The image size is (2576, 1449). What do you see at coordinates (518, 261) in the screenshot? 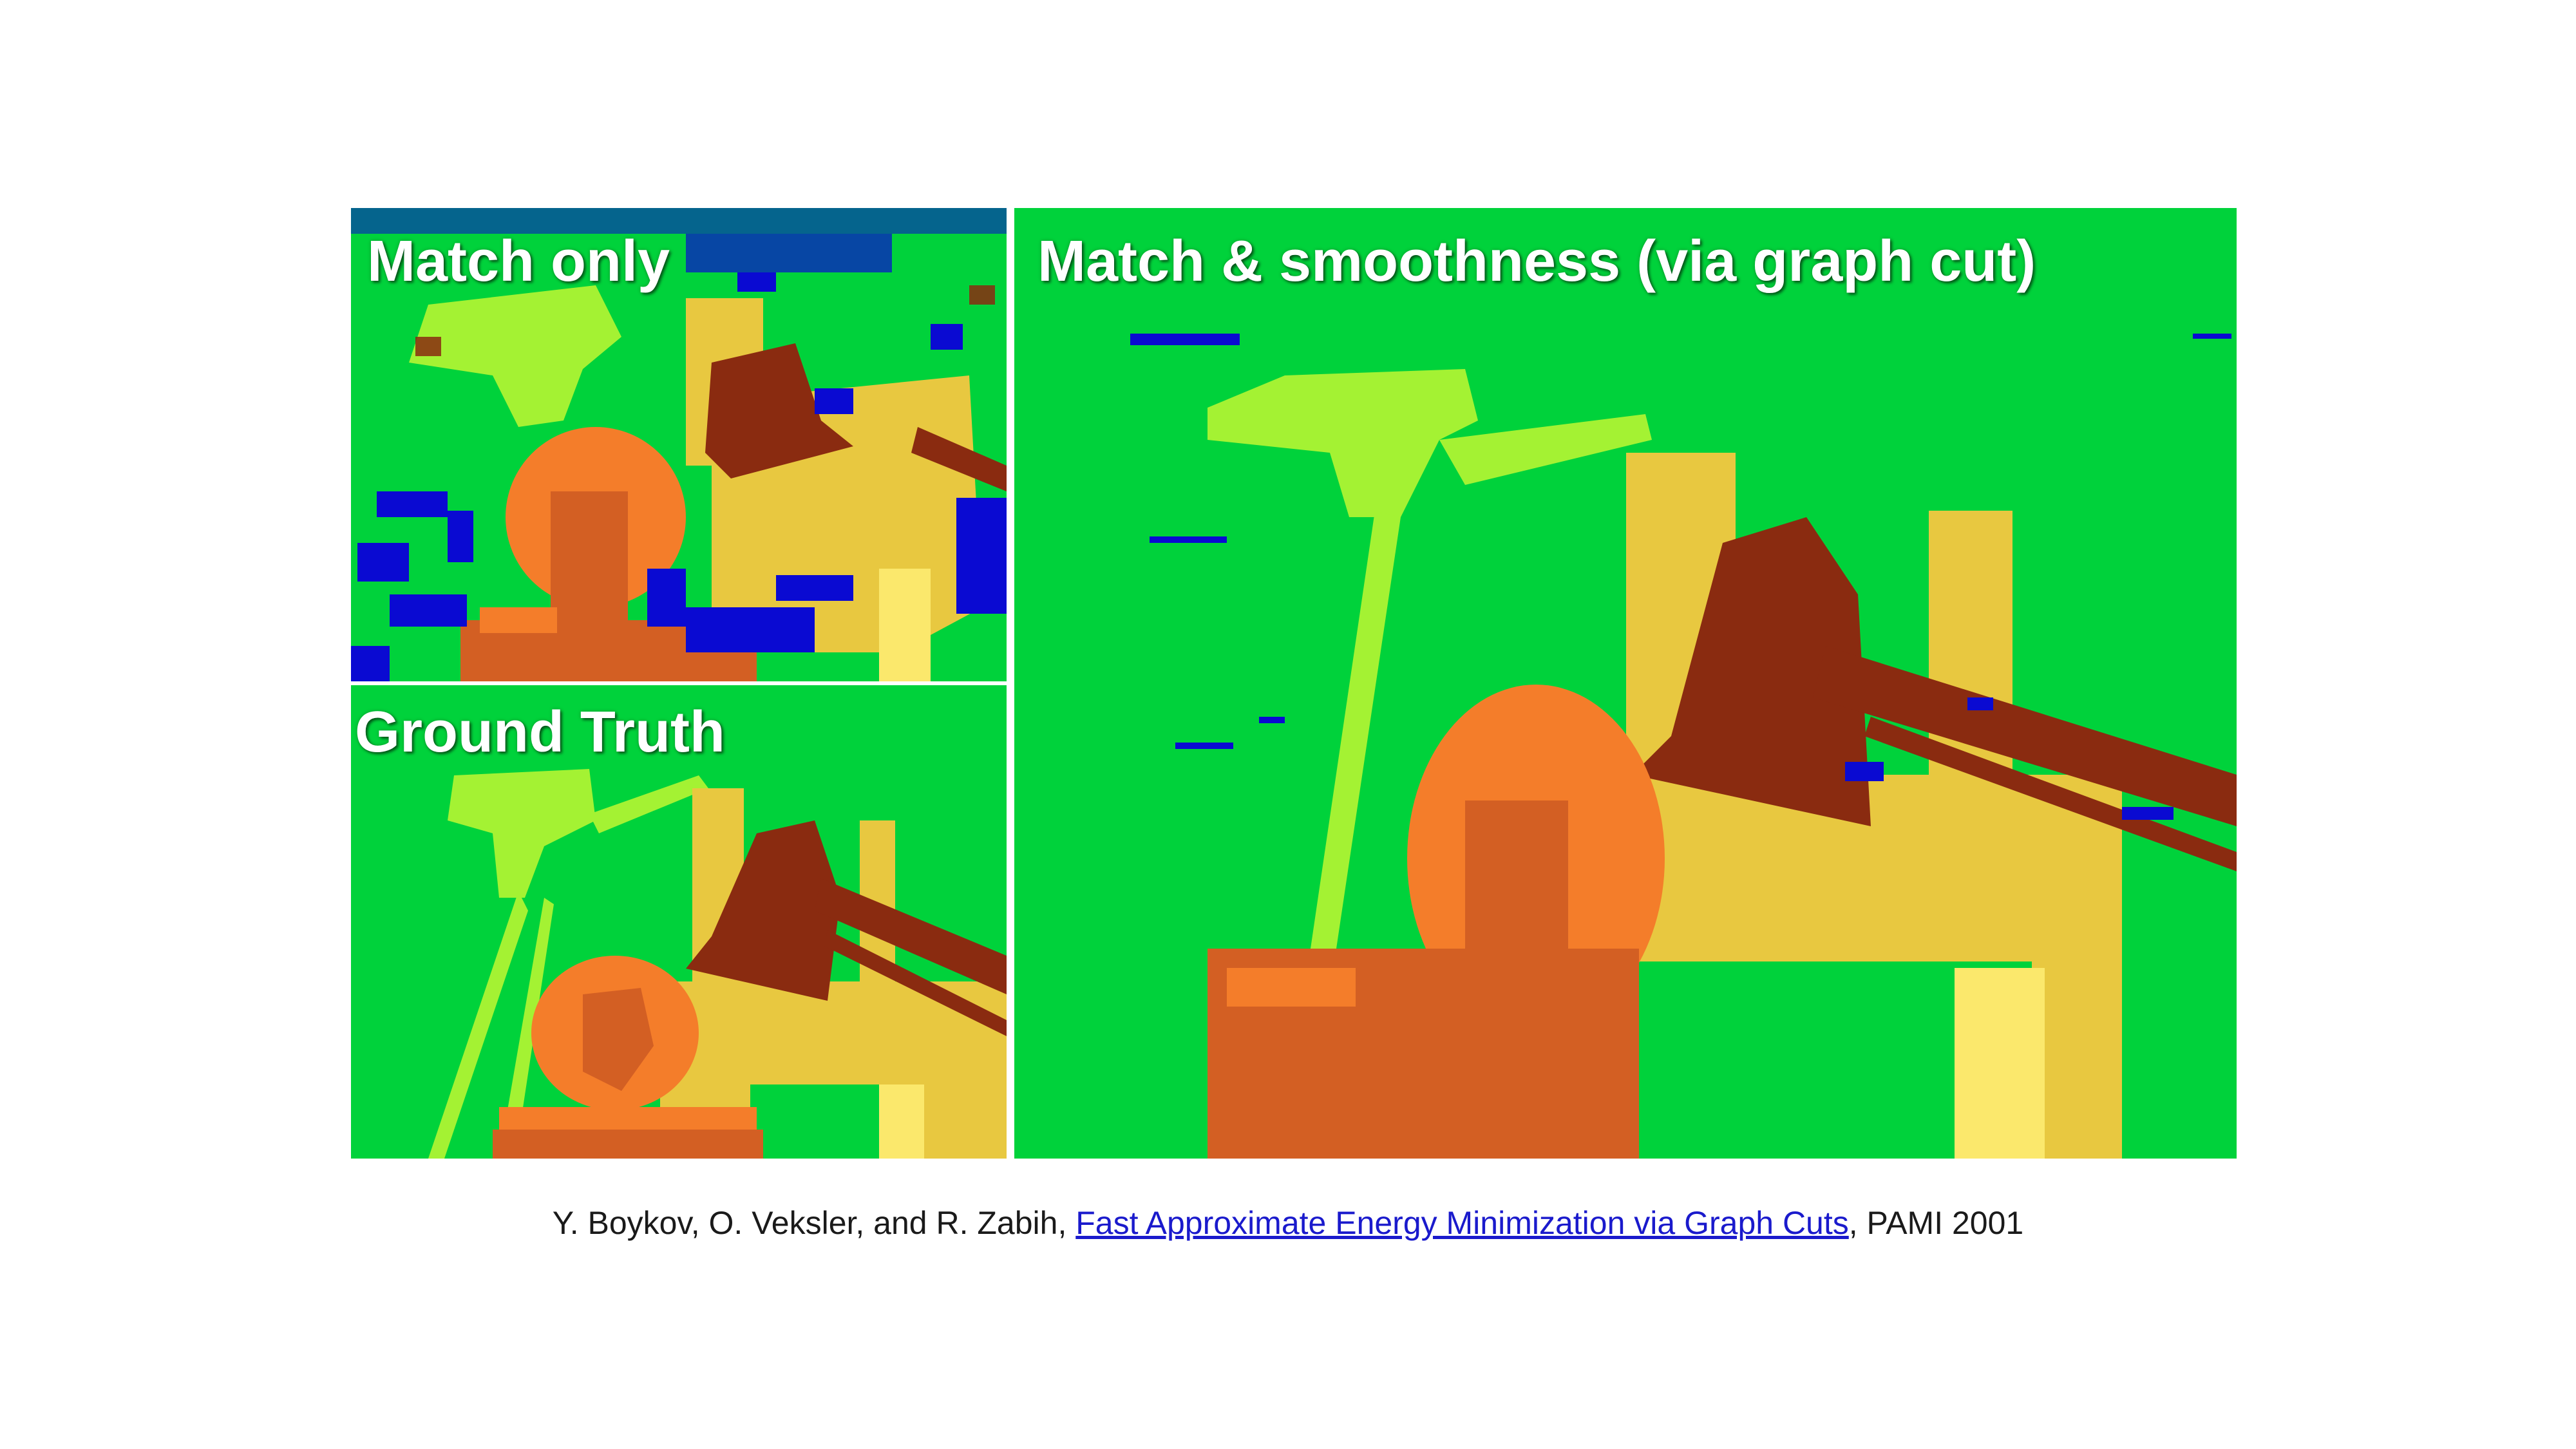
I see `match-only-label: Match only` at bounding box center [518, 261].